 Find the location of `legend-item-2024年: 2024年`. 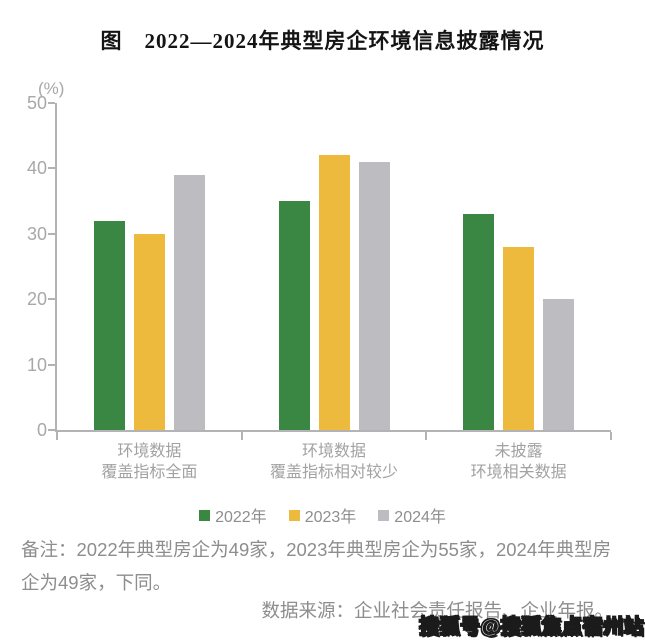

legend-item-2024年: 2024年 is located at coordinates (412, 515).